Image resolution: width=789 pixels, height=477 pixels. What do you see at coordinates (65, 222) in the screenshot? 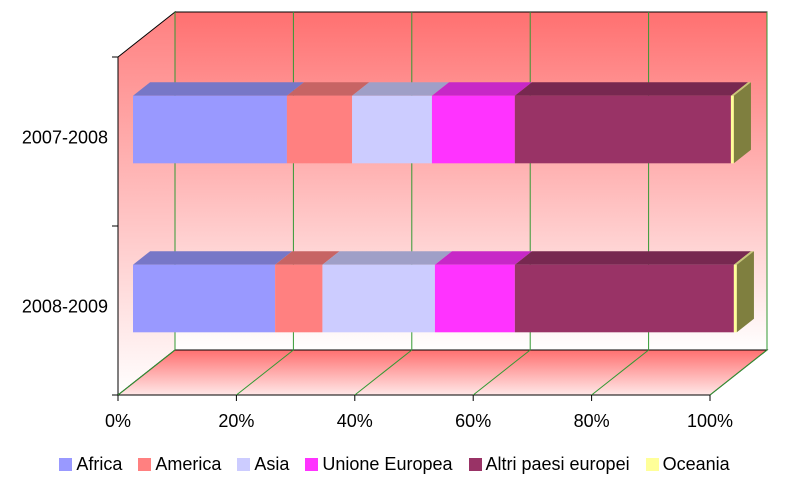
I see `y-axis-tick-labels: 2008-2009 2007-2008` at bounding box center [65, 222].